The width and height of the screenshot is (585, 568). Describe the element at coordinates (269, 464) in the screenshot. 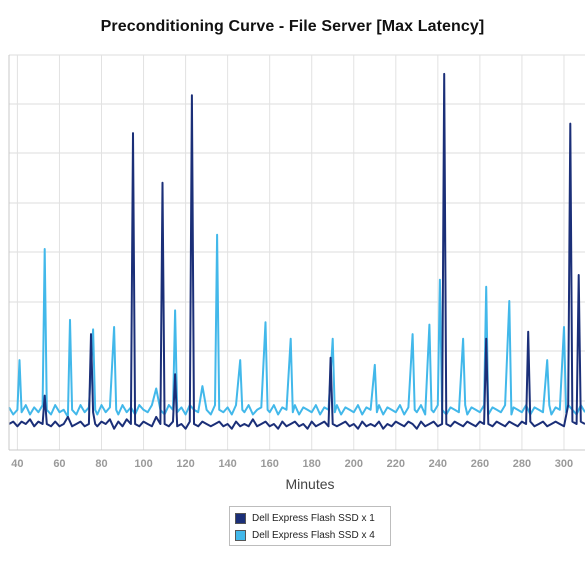

I see `x-tick-label: 160` at that location.